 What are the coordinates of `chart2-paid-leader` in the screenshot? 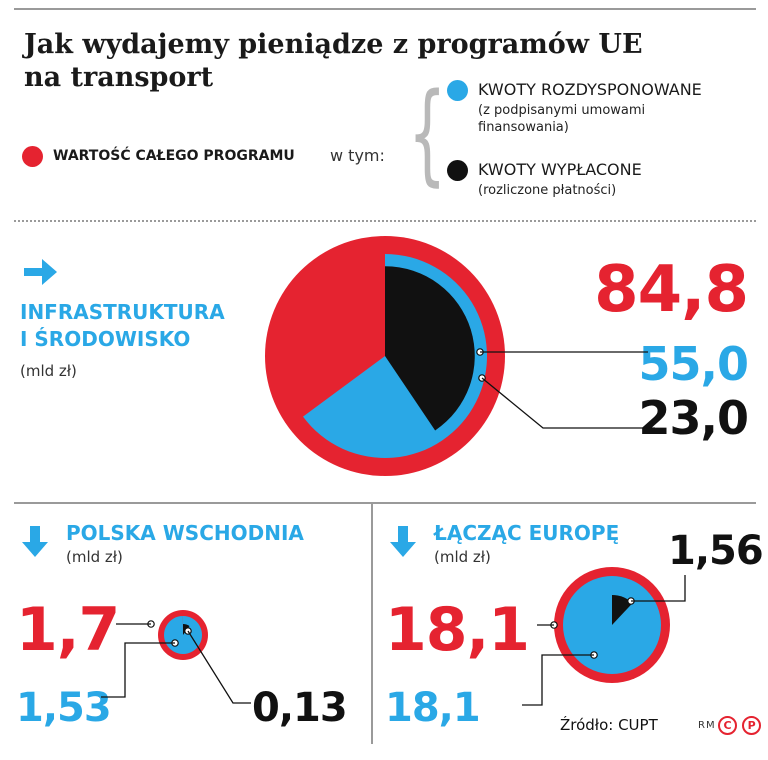 It's located at (219, 667).